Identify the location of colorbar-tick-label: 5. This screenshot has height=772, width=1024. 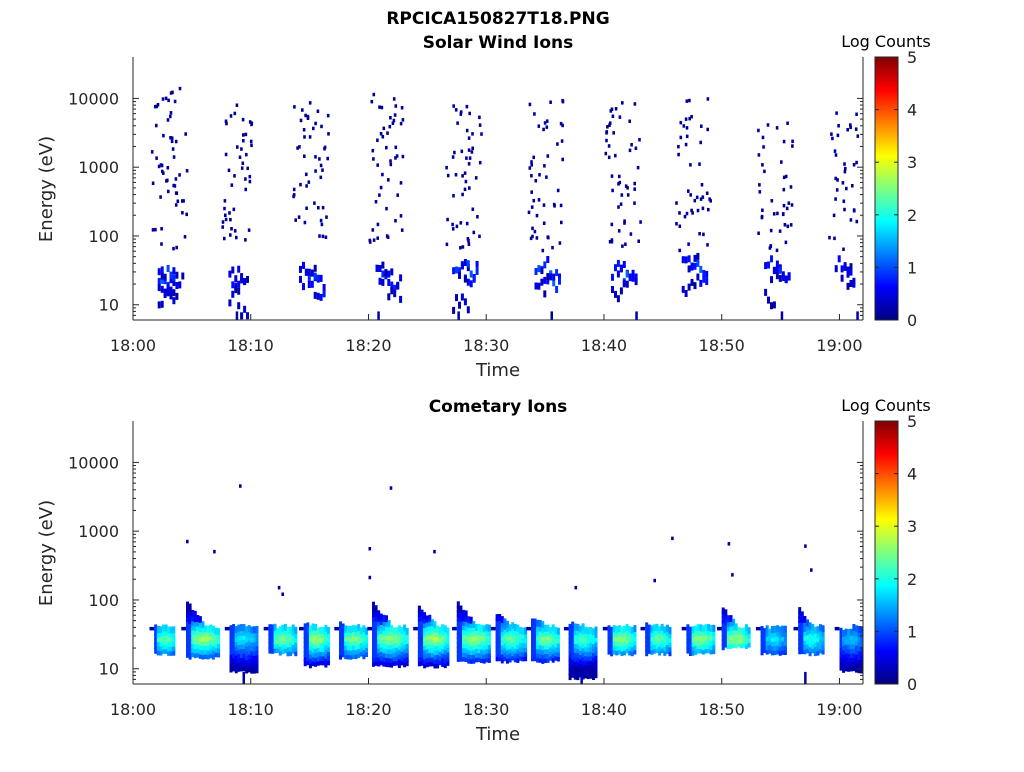
(912, 57).